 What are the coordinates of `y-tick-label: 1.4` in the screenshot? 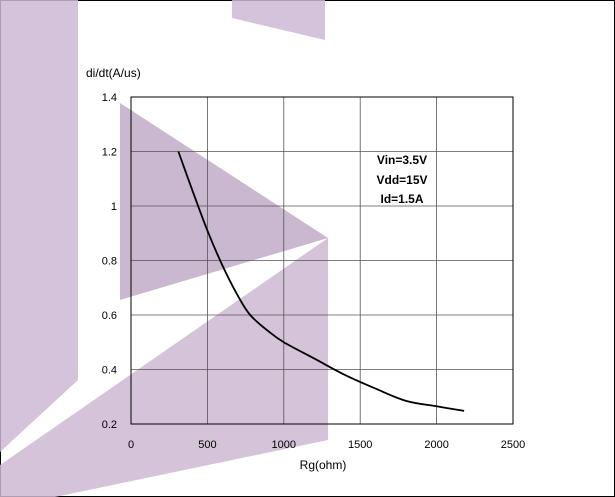 It's located at (109, 98).